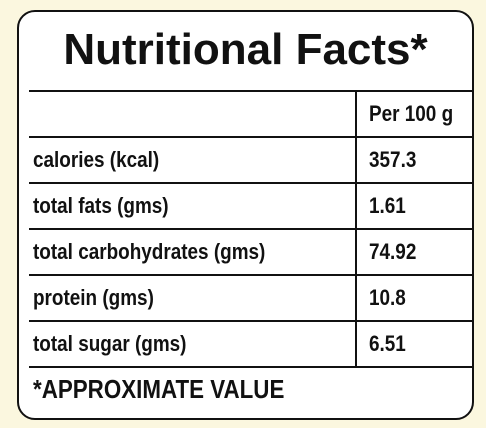 The height and width of the screenshot is (428, 486). Describe the element at coordinates (393, 251) in the screenshot. I see `row-value: 74.92` at that location.